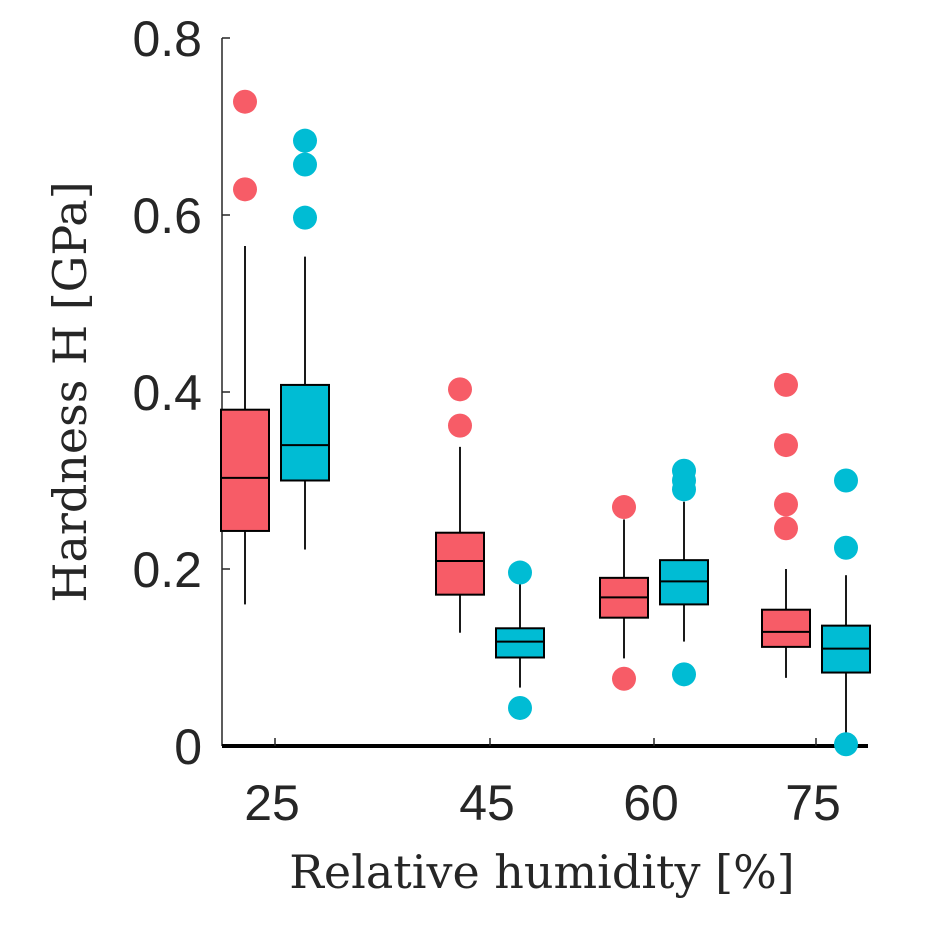  What do you see at coordinates (70, 391) in the screenshot?
I see `y-axis-title: Hardness H [GPa]` at bounding box center [70, 391].